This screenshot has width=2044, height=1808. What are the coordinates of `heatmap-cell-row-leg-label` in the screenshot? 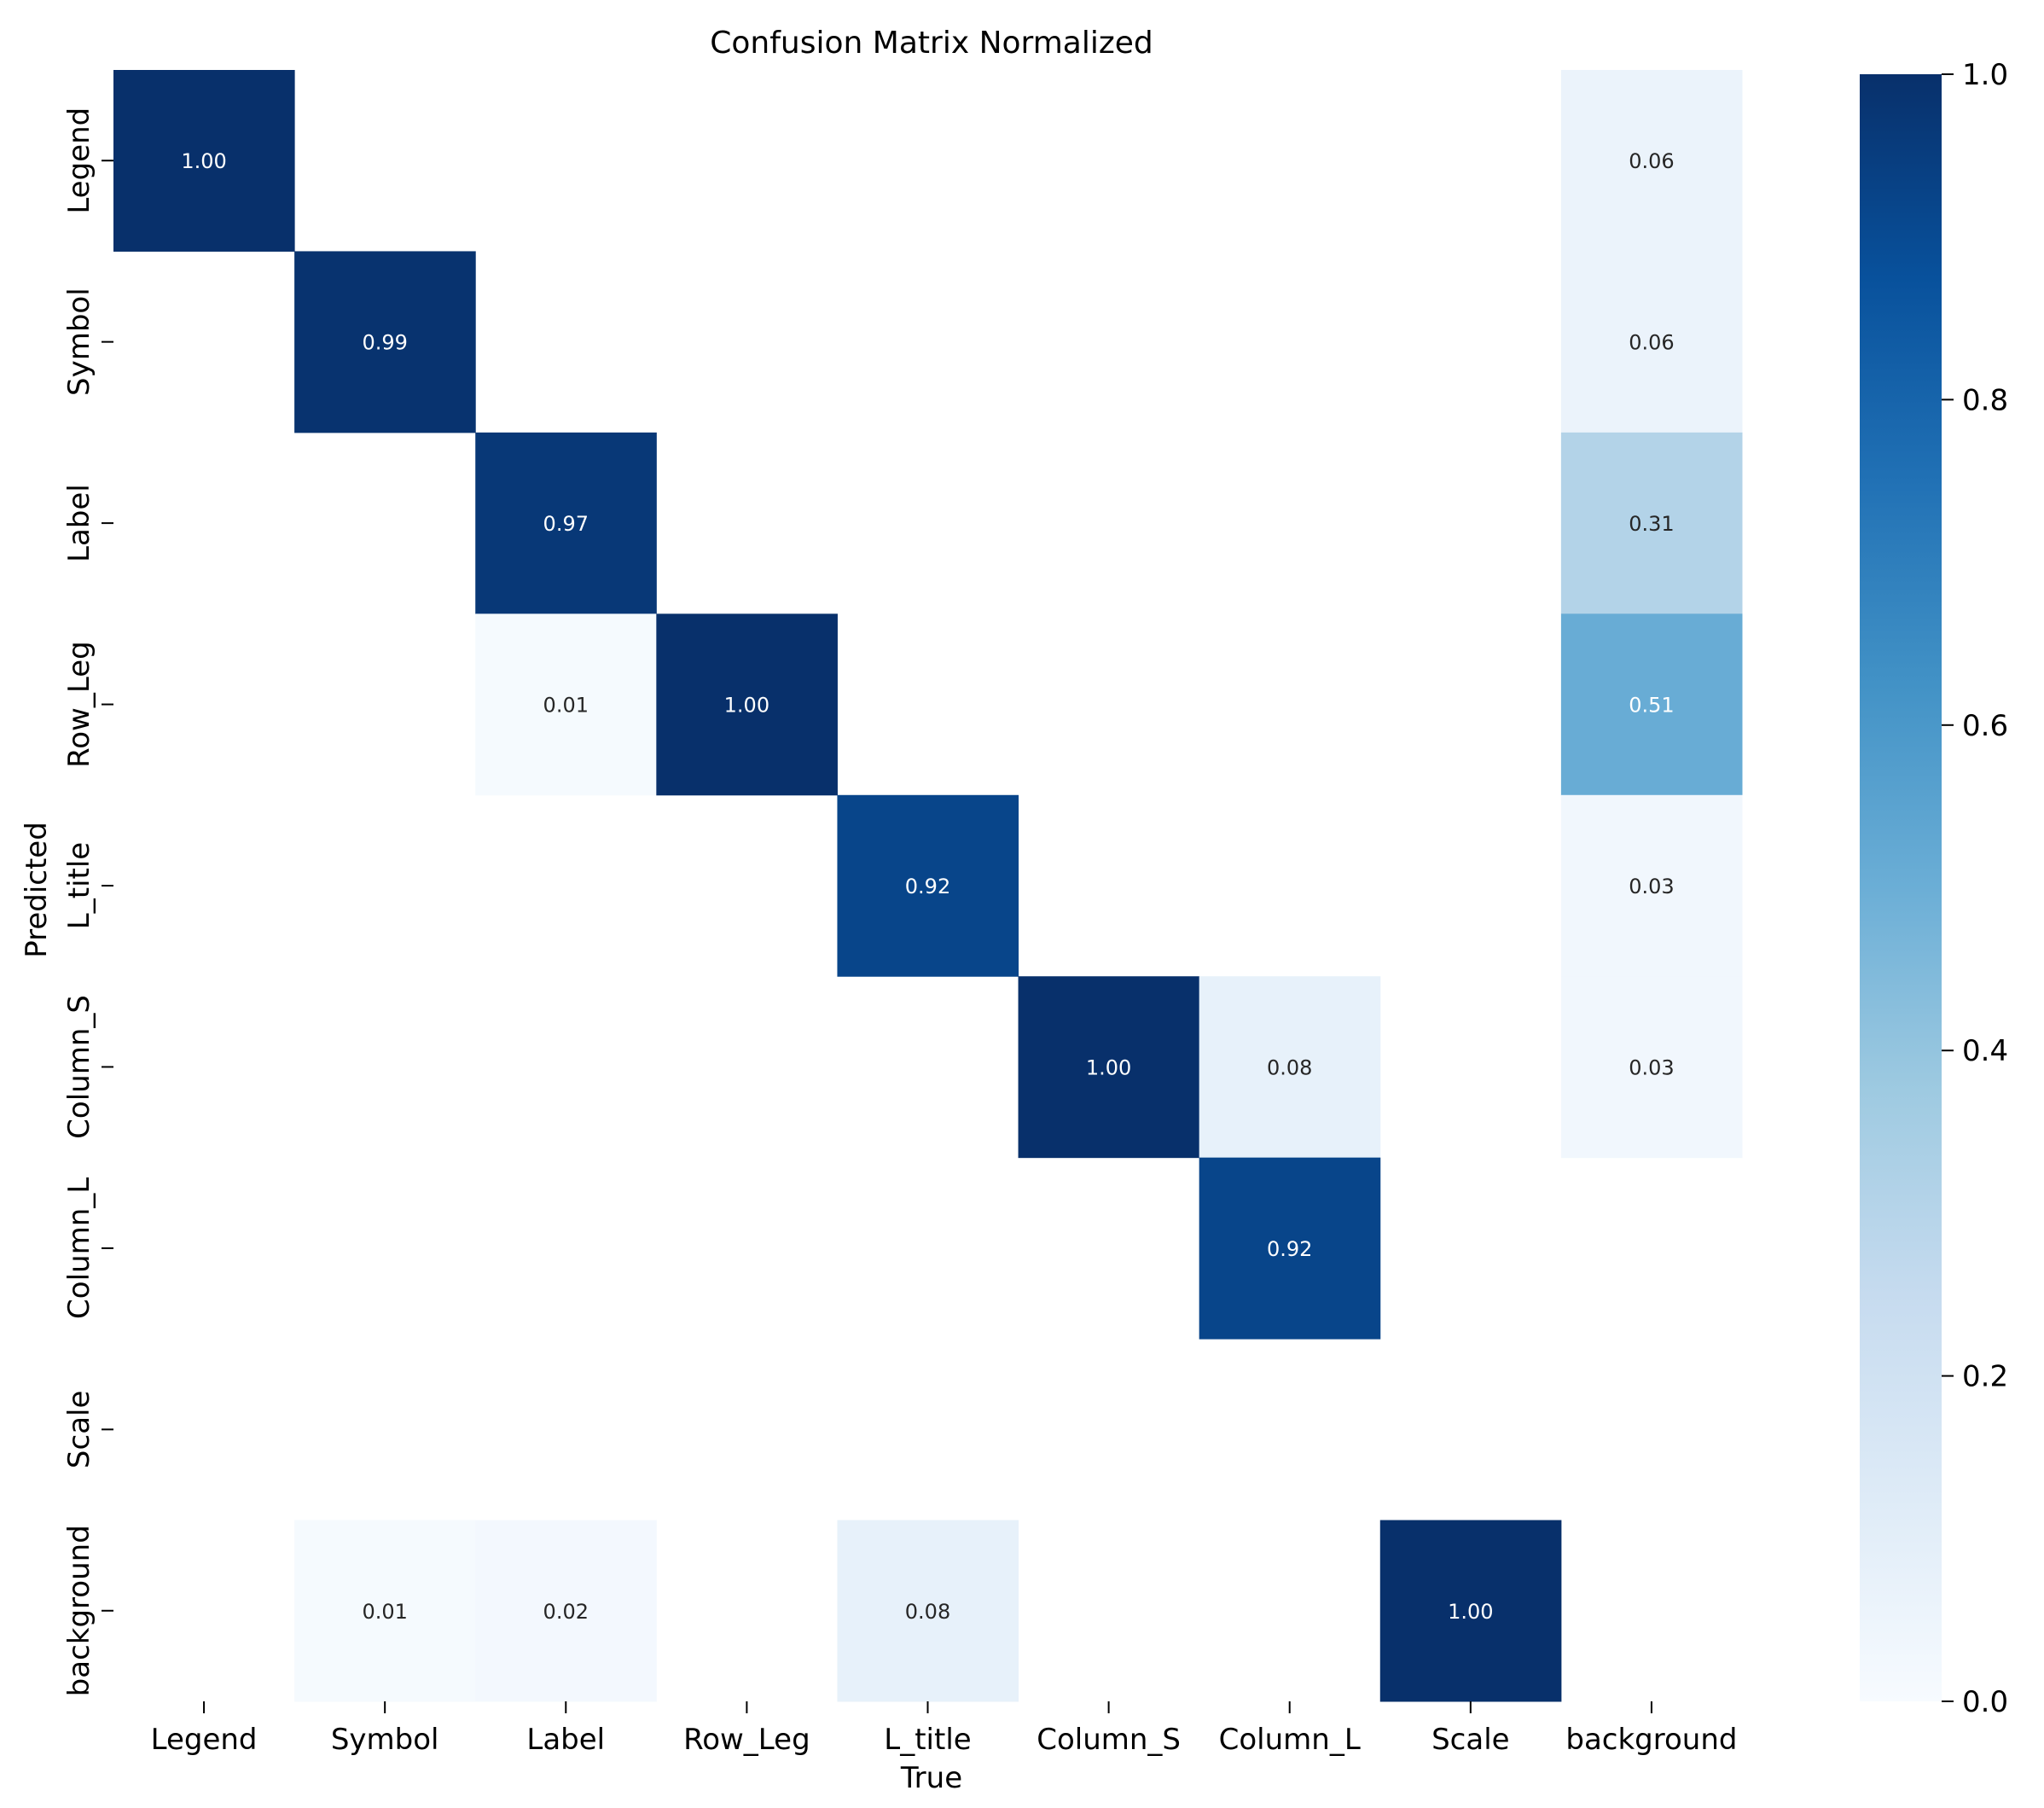 It's located at (566, 704).